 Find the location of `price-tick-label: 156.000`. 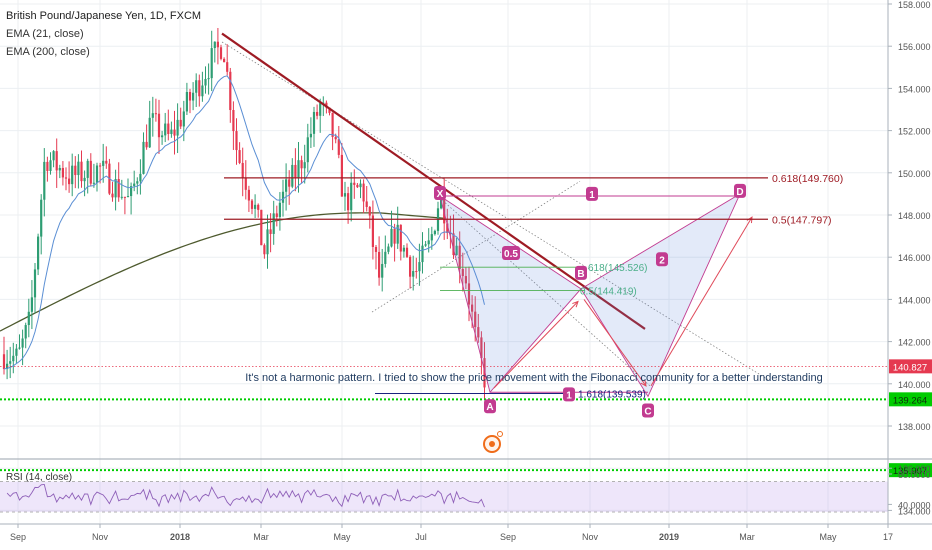

price-tick-label: 156.000 is located at coordinates (914, 47).